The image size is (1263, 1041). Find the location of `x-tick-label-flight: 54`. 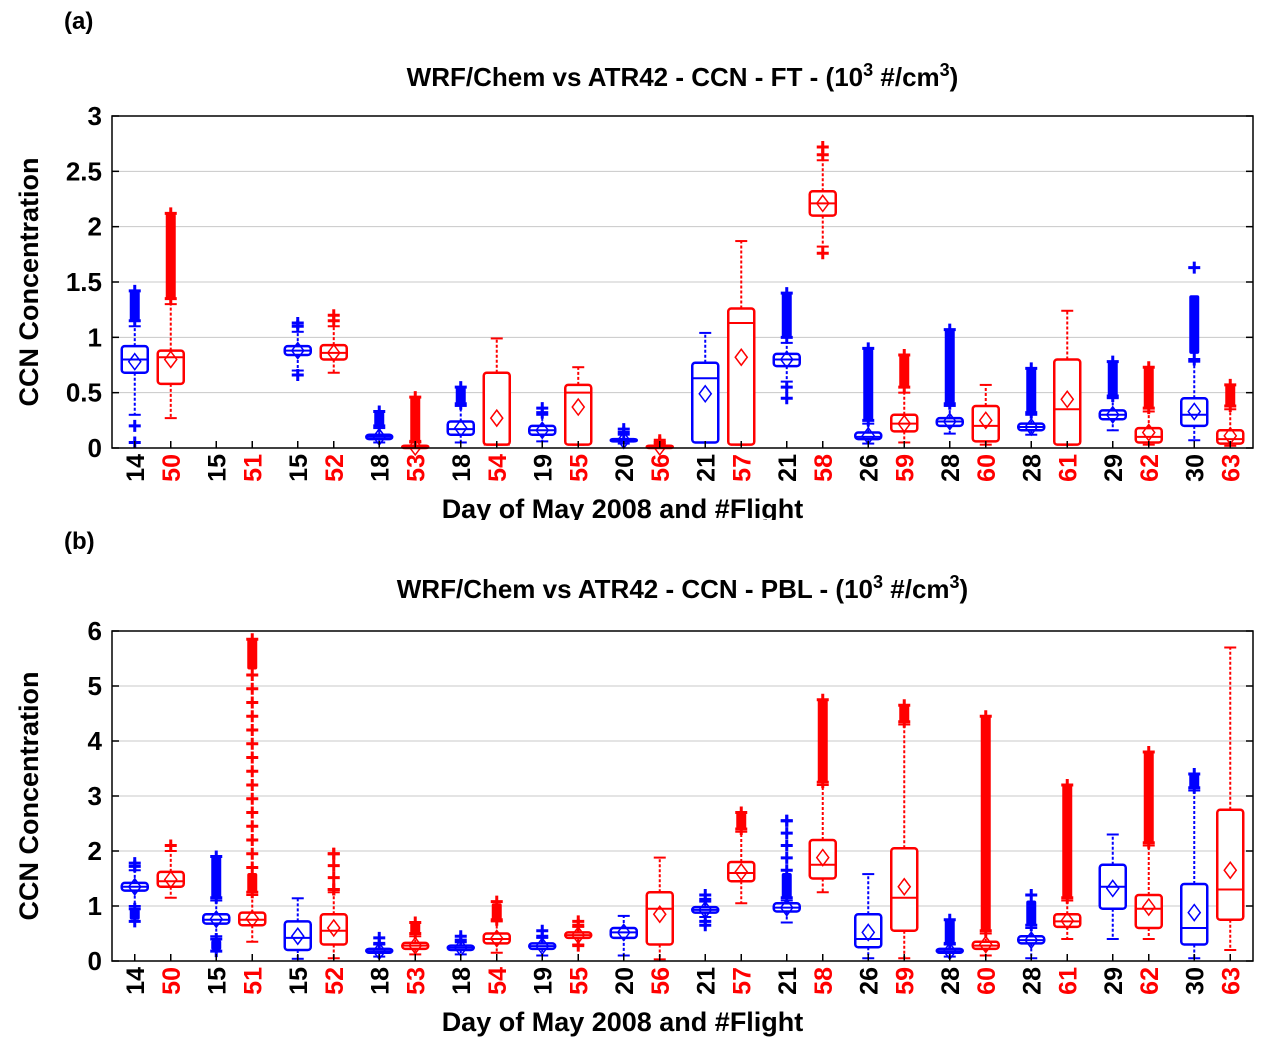

x-tick-label-flight: 54 is located at coordinates (498, 468).